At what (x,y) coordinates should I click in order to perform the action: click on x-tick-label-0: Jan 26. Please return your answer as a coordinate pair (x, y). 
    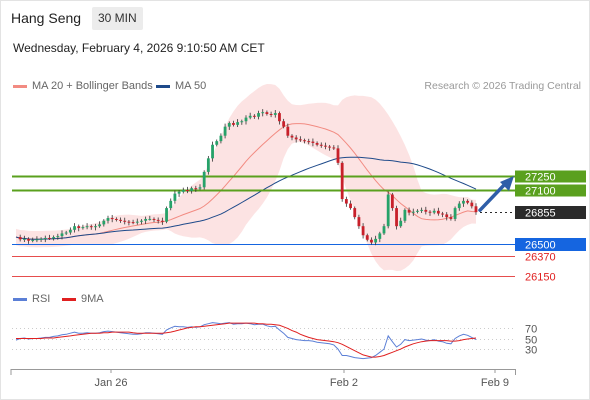
    Looking at the image, I should click on (110, 383).